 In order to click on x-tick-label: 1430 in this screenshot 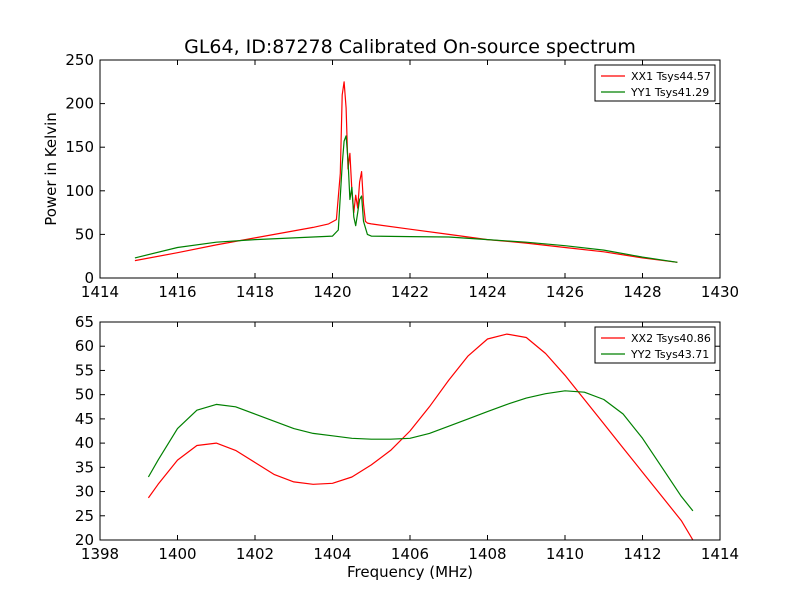, I will do `click(720, 292)`.